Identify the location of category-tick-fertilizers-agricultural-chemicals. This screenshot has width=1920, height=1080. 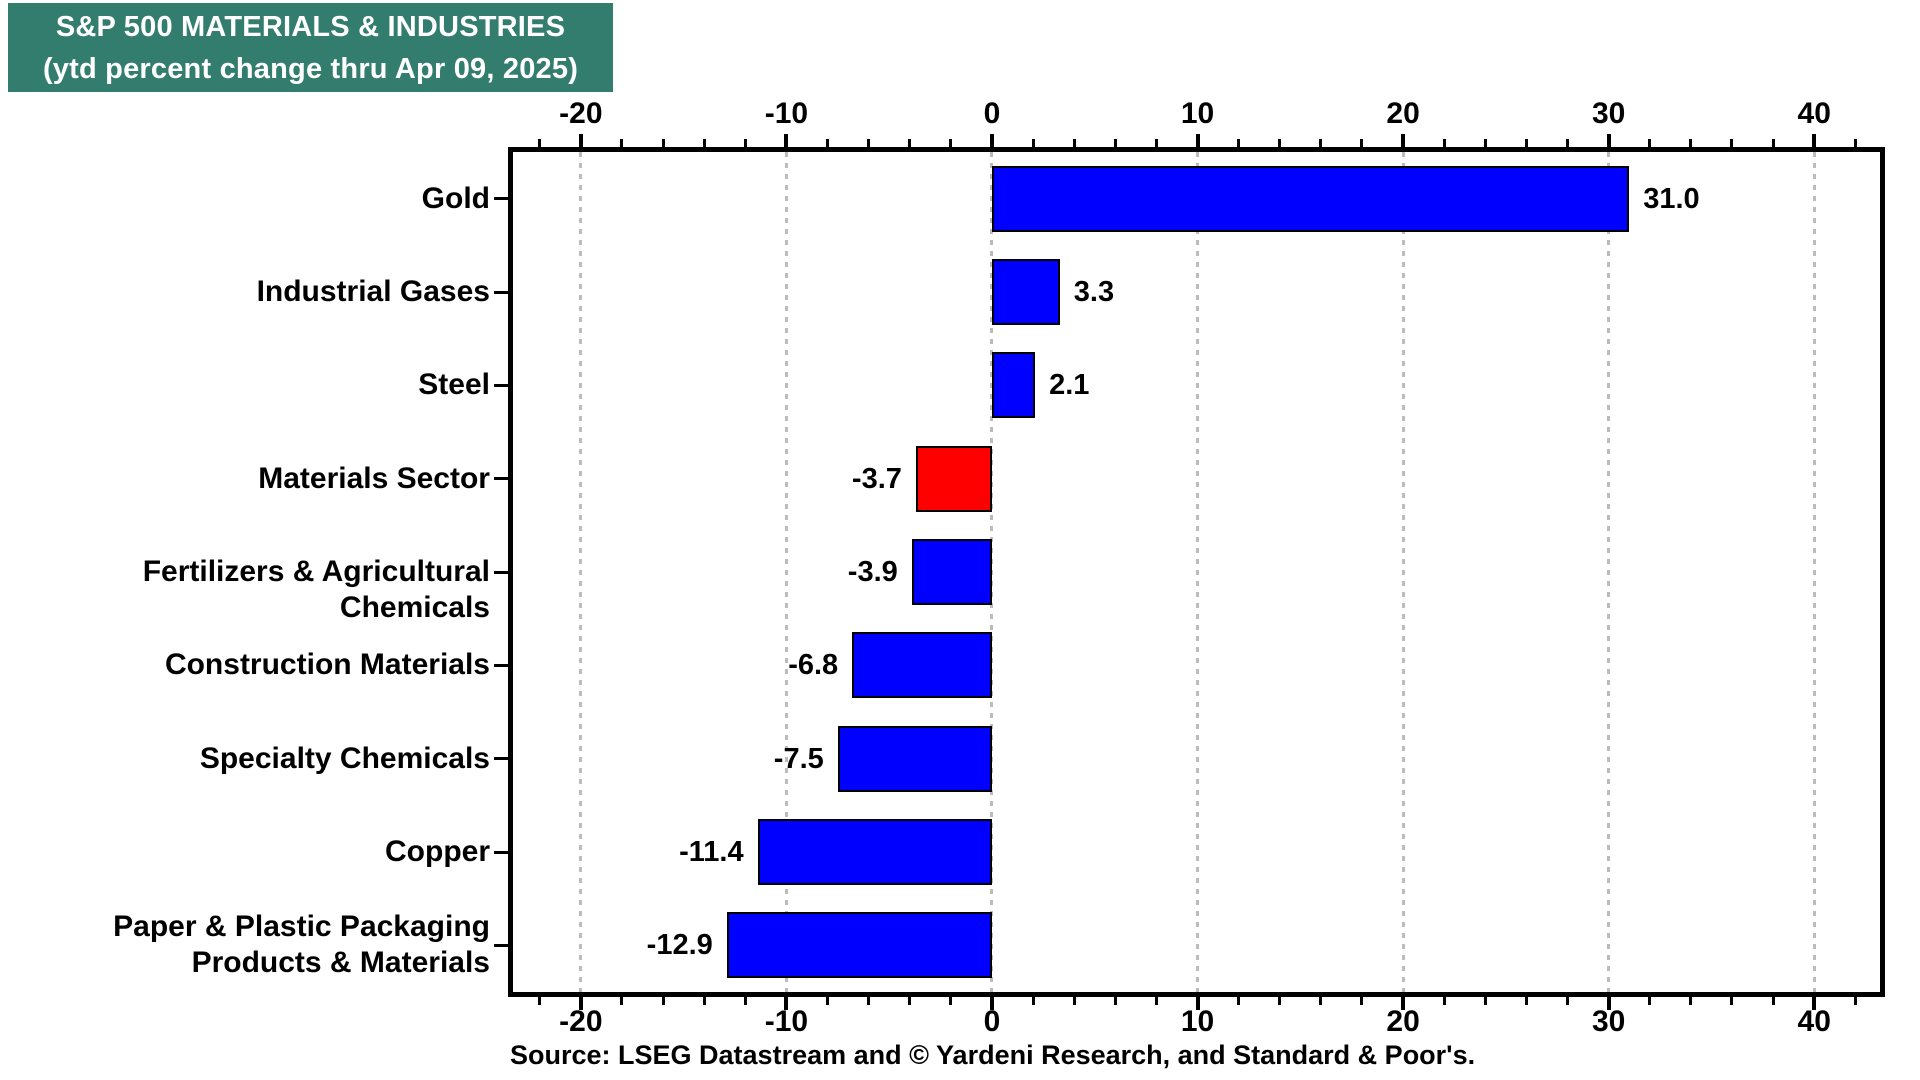
(501, 572).